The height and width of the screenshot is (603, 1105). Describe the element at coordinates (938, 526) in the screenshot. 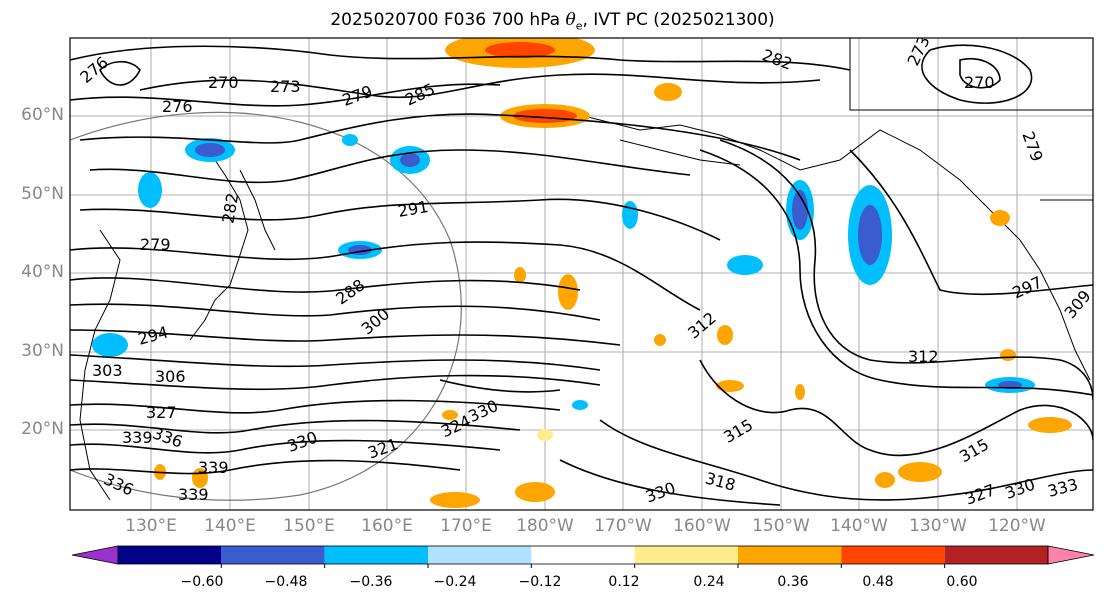

I see `lon-label-130w: 130°W` at that location.